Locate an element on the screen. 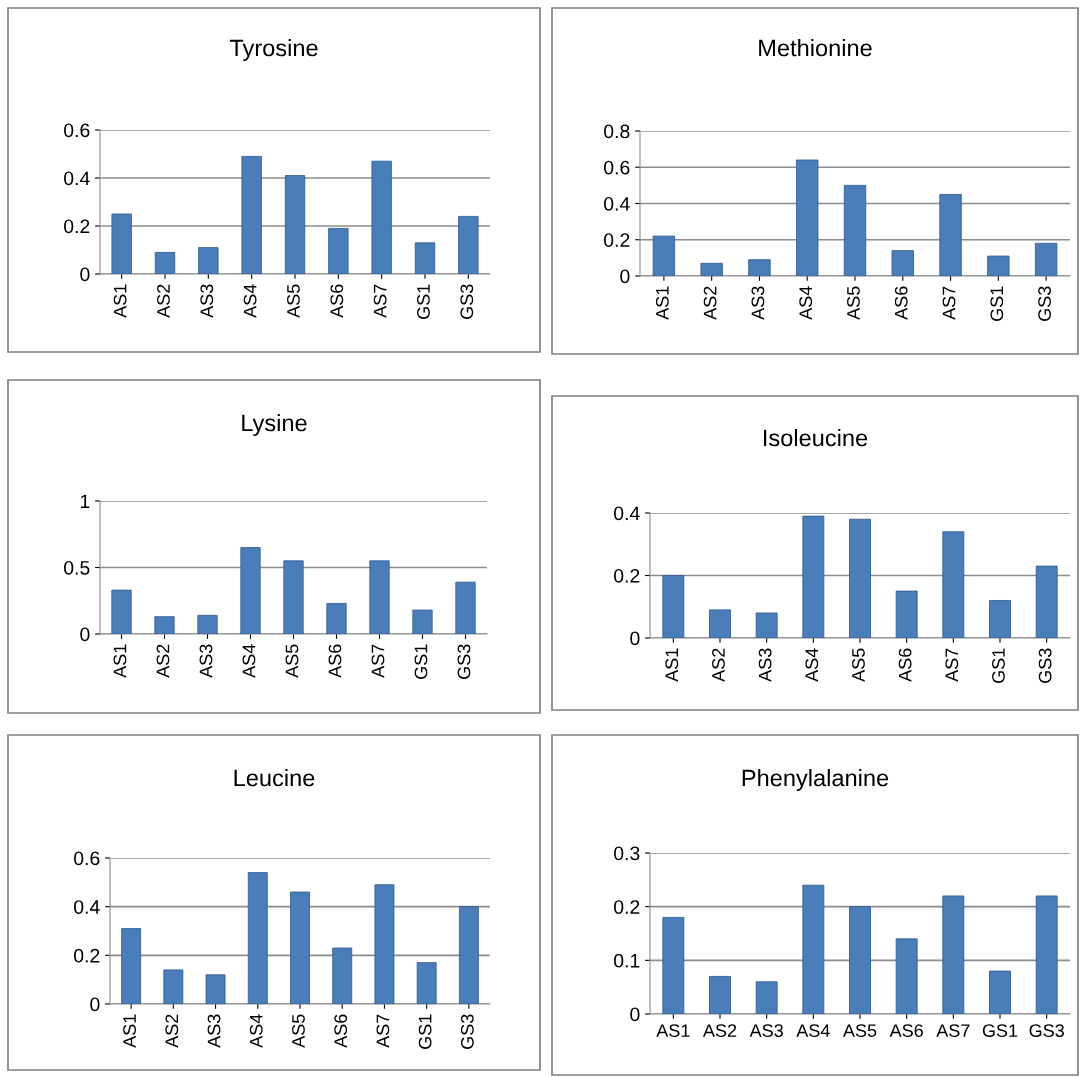 The image size is (1086, 1077). y-tick-label: 1 is located at coordinates (85, 501).